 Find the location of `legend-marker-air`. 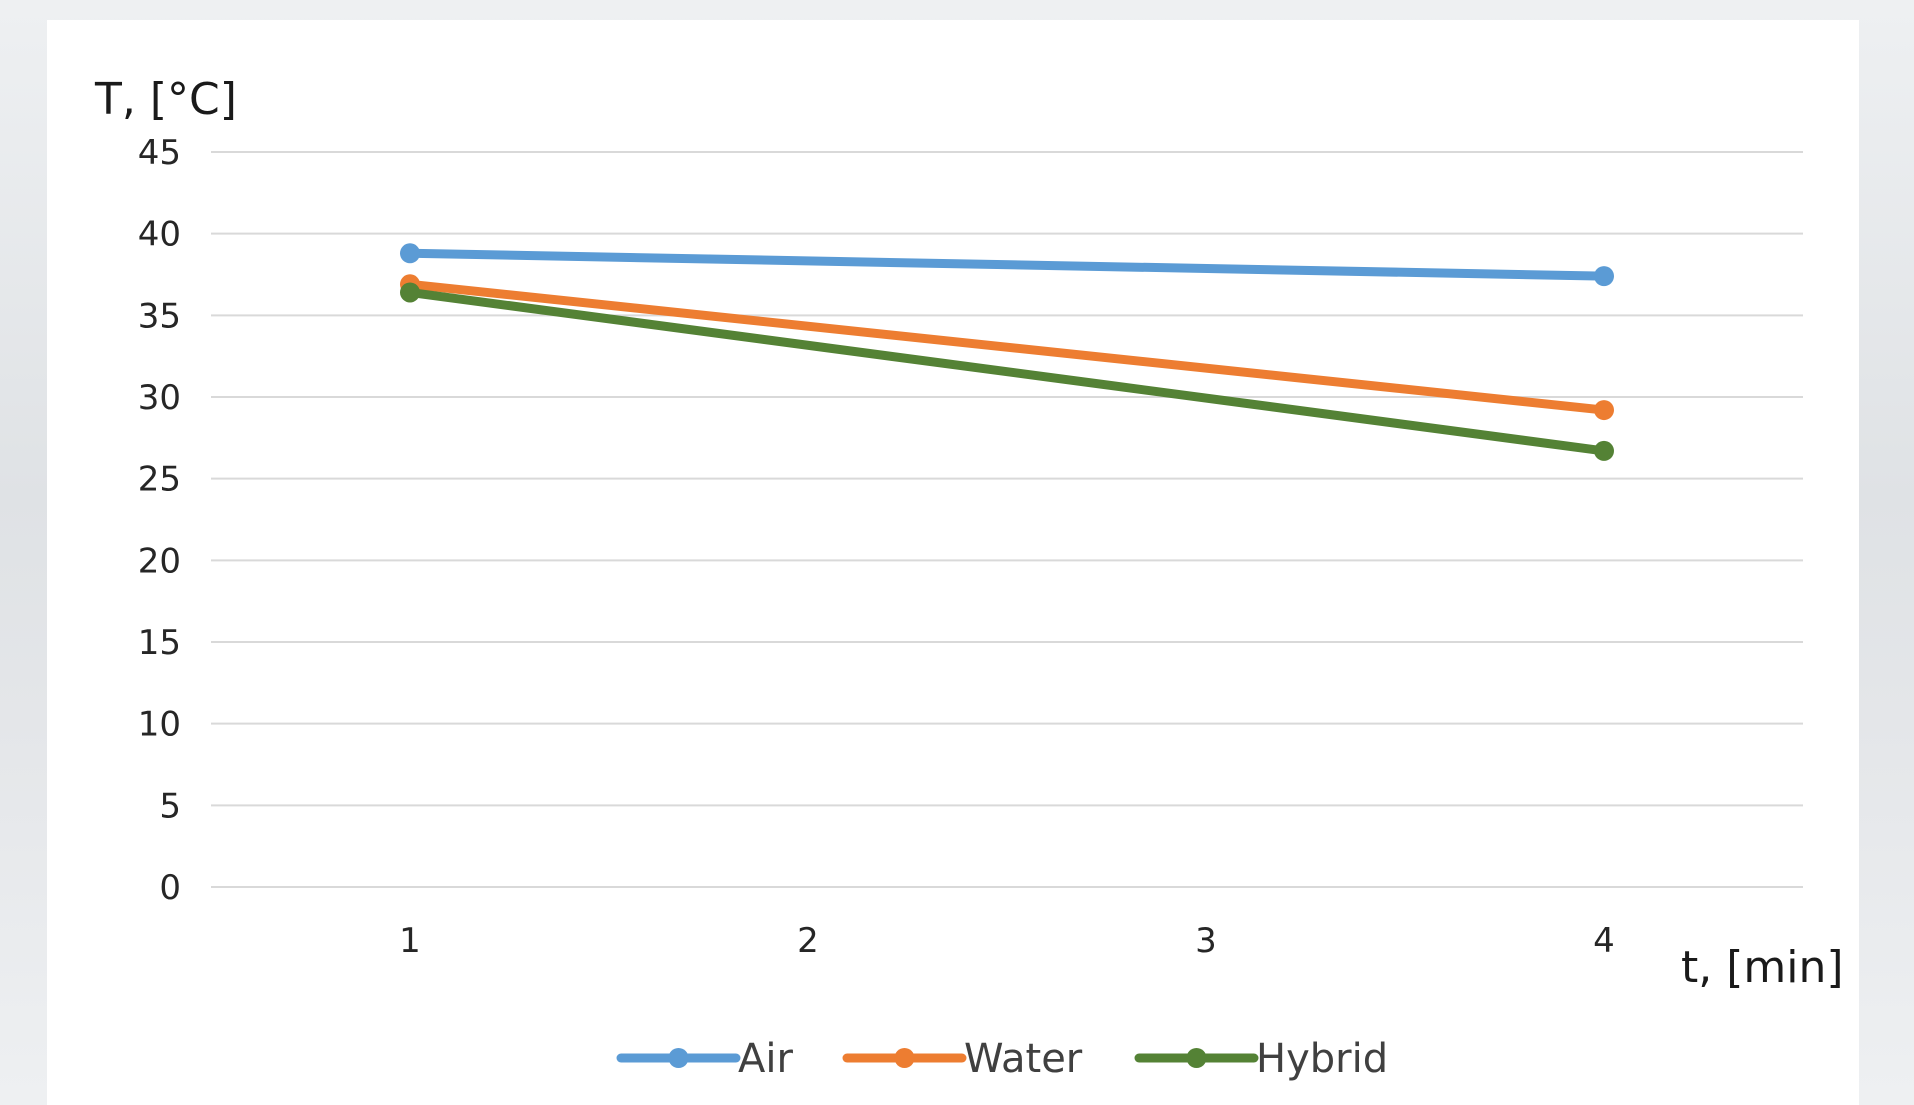

legend-marker-air is located at coordinates (678, 1058).